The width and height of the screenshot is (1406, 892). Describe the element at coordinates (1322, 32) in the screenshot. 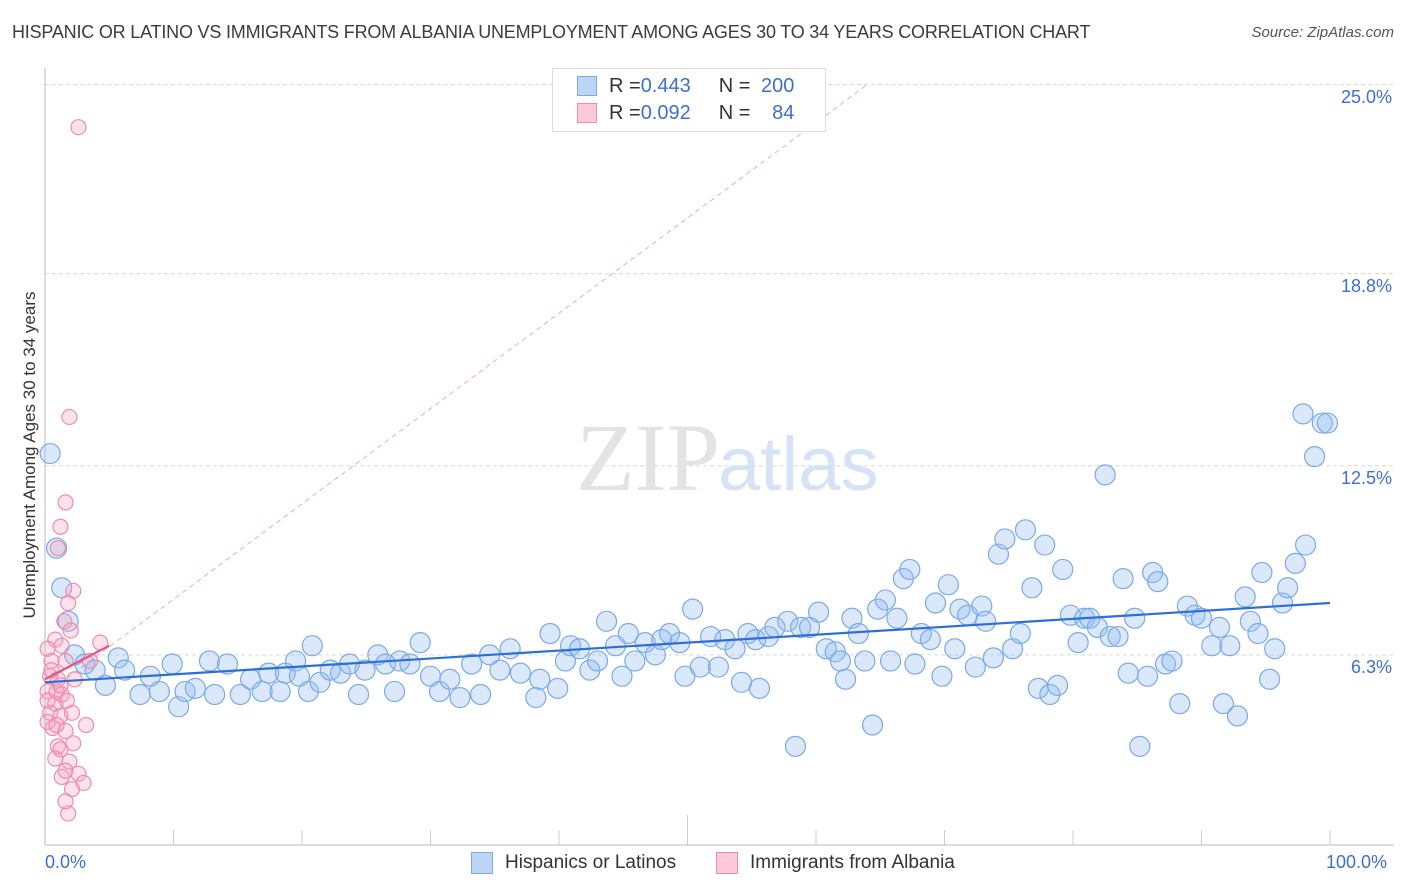

I see `source-label: Source: ZipAtlas.com` at that location.